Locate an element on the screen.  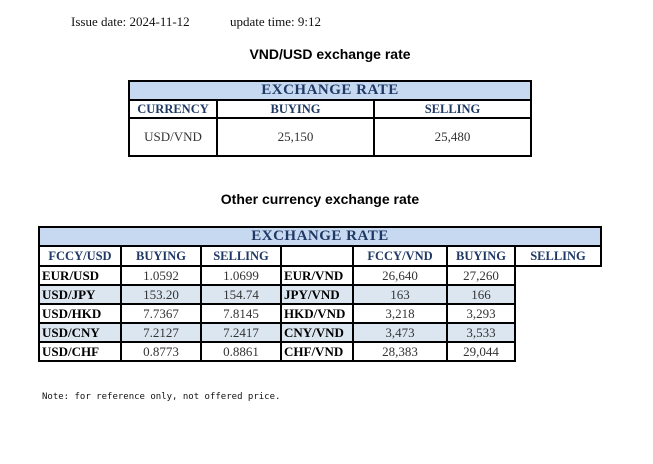
col-fccy-vnd: FCCY/VND is located at coordinates (400, 256).